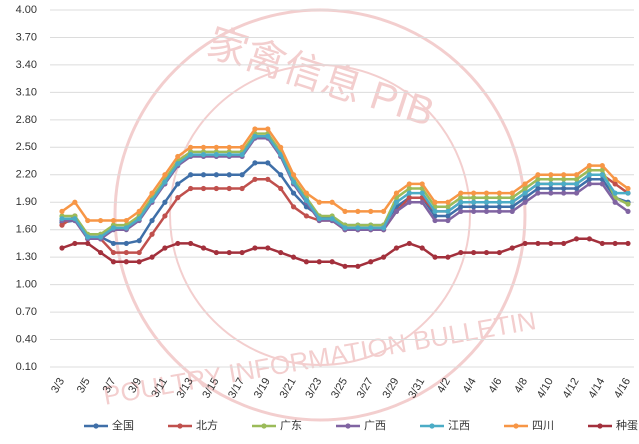  I want to click on y-tick-label: 2.20, so click(26, 175).